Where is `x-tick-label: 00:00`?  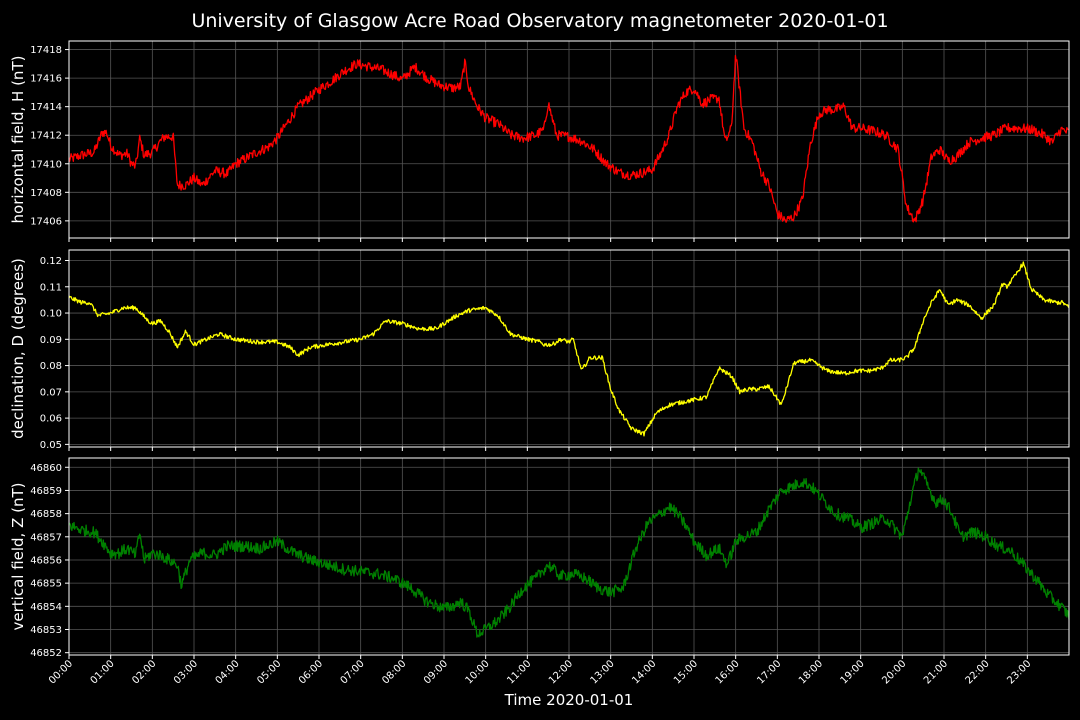
x-tick-label: 00:00 is located at coordinates (61, 672).